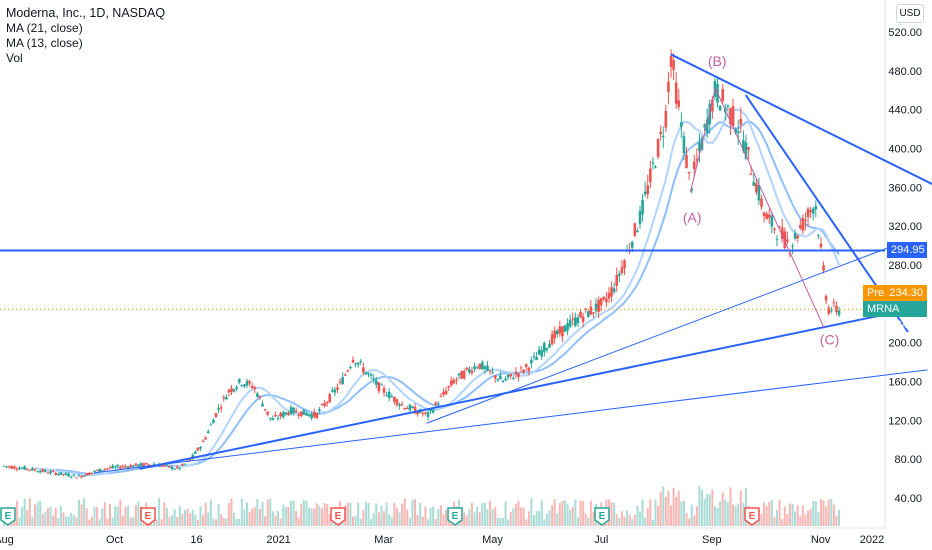 This screenshot has height=550, width=932. What do you see at coordinates (44, 28) in the screenshot?
I see `indicator-ma21: MA (21, close)` at bounding box center [44, 28].